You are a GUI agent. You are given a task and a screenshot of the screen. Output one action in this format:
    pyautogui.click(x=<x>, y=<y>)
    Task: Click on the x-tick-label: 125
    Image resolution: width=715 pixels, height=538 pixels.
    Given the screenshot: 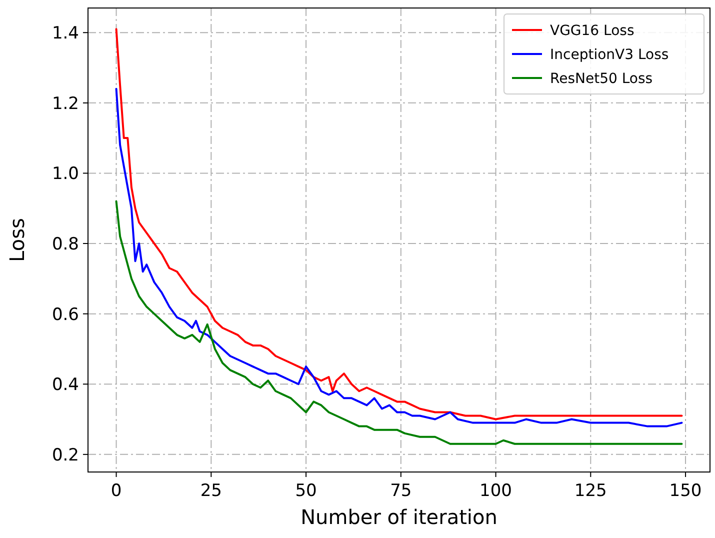 What is the action you would take?
    pyautogui.click(x=590, y=491)
    